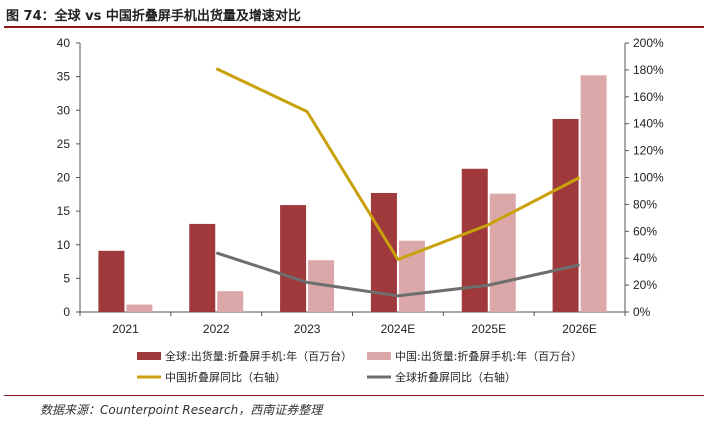  Describe the element at coordinates (153, 16) in the screenshot. I see `figure-title: 图 74：全球 vs 中国折叠屏手机出货量及增速对比` at that location.